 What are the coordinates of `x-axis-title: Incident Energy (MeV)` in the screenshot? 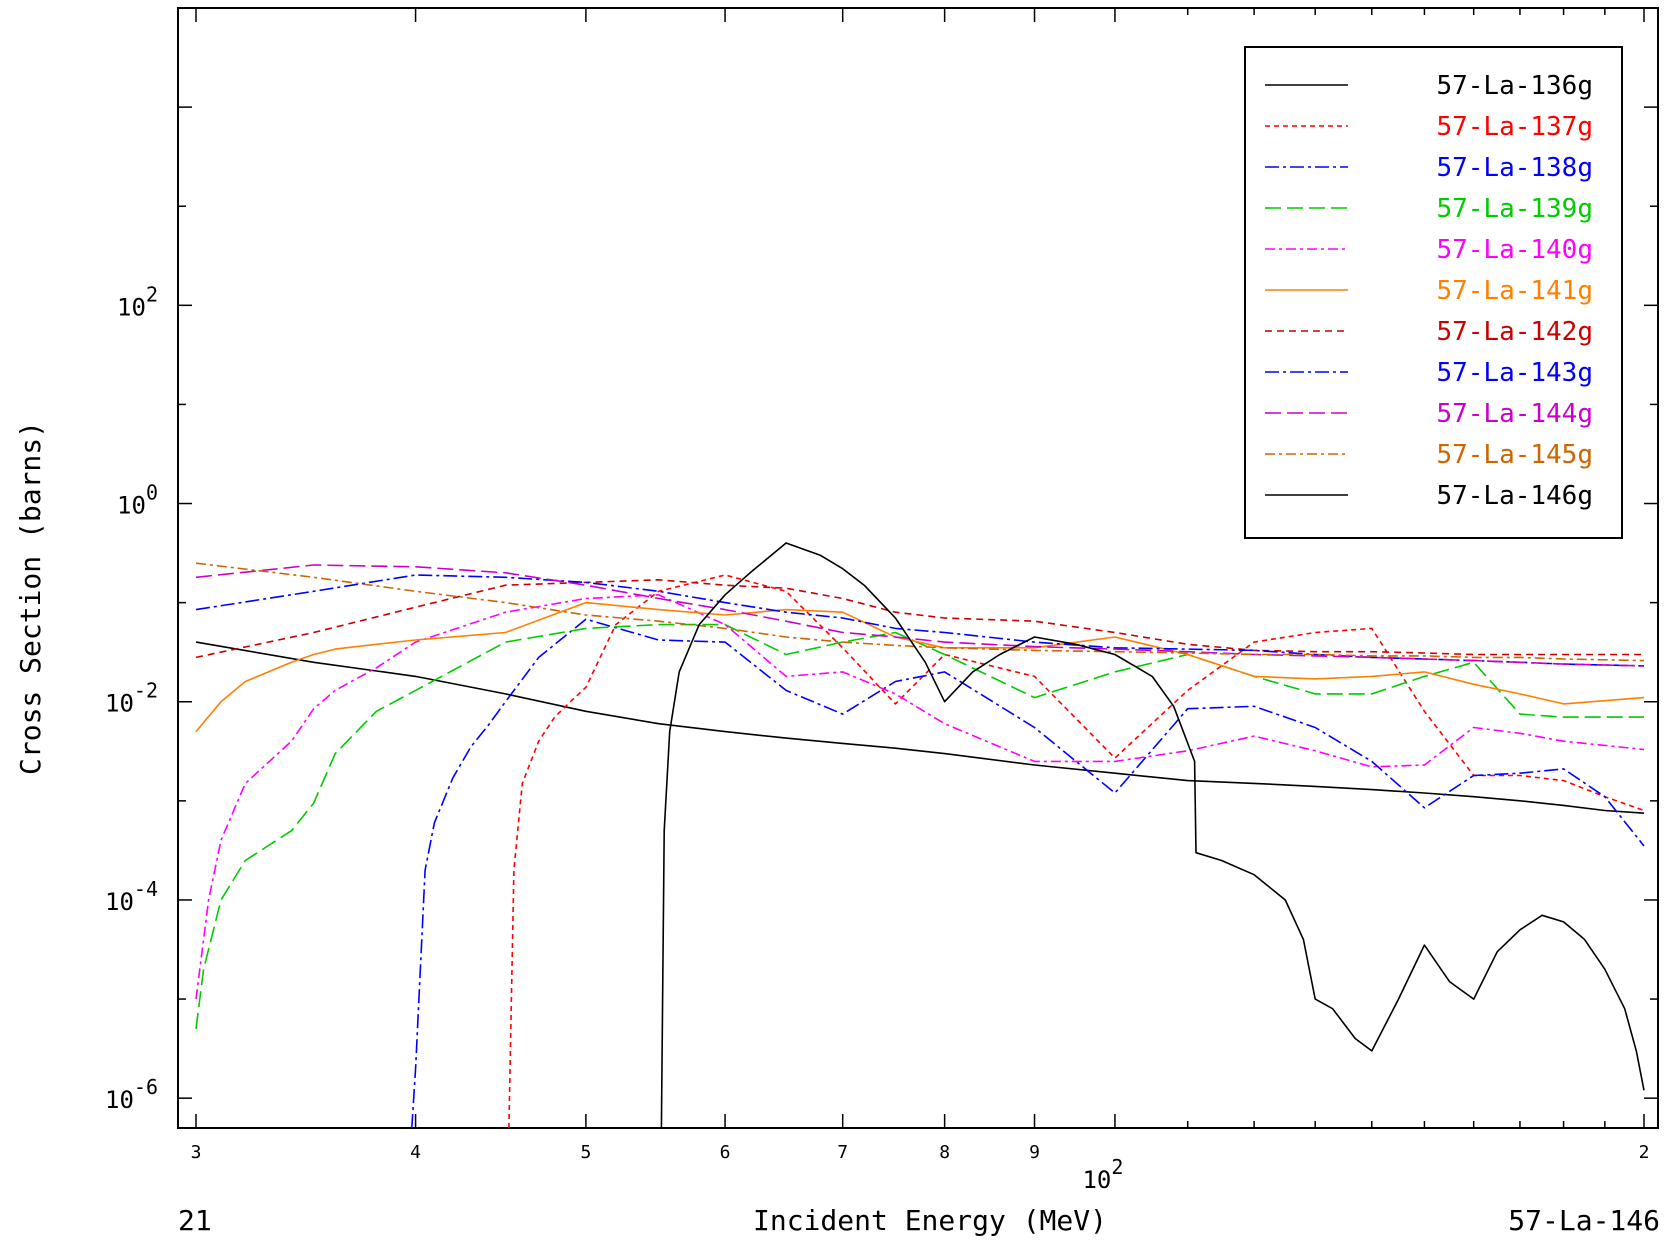 It's located at (930, 1220).